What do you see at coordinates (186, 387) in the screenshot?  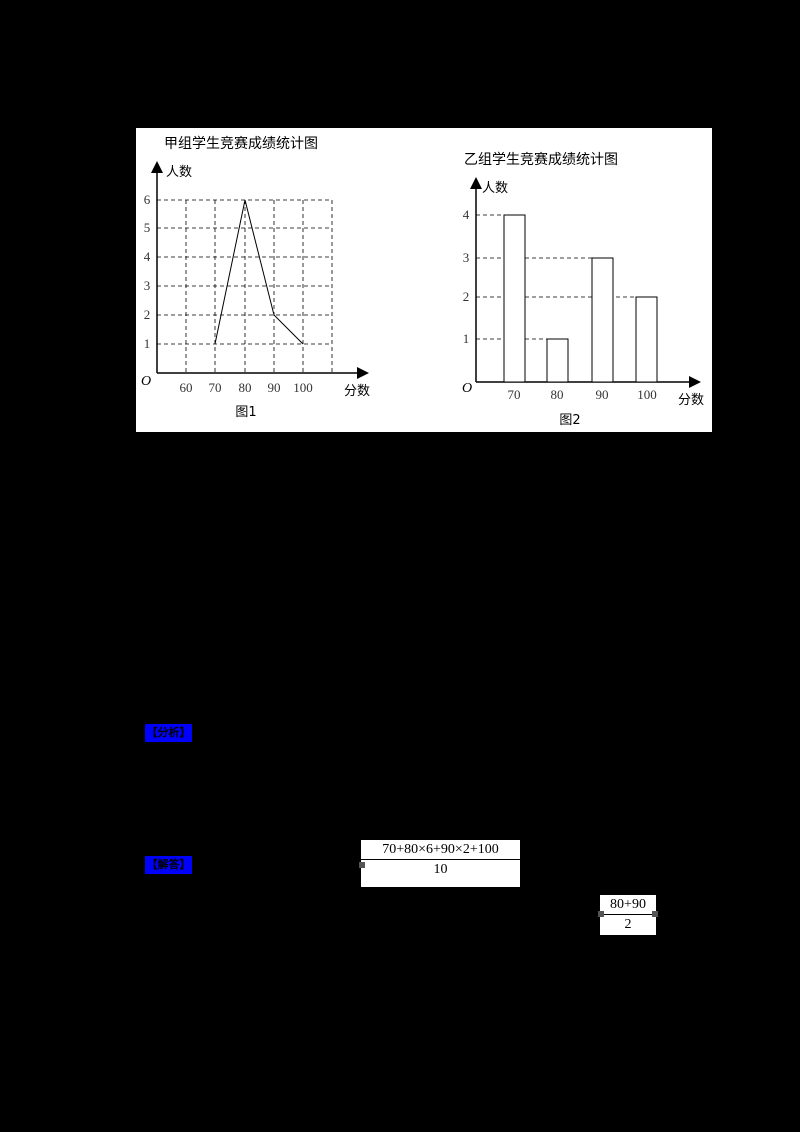 I see `fig1-x-tick: 60` at bounding box center [186, 387].